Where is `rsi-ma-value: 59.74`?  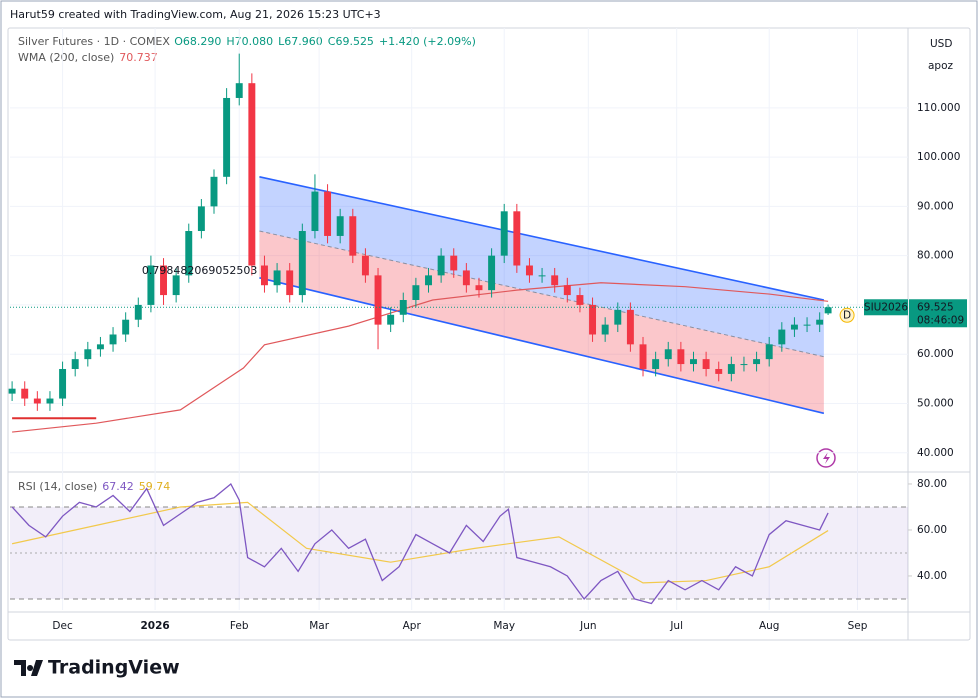
rsi-ma-value: 59.74 is located at coordinates (155, 486).